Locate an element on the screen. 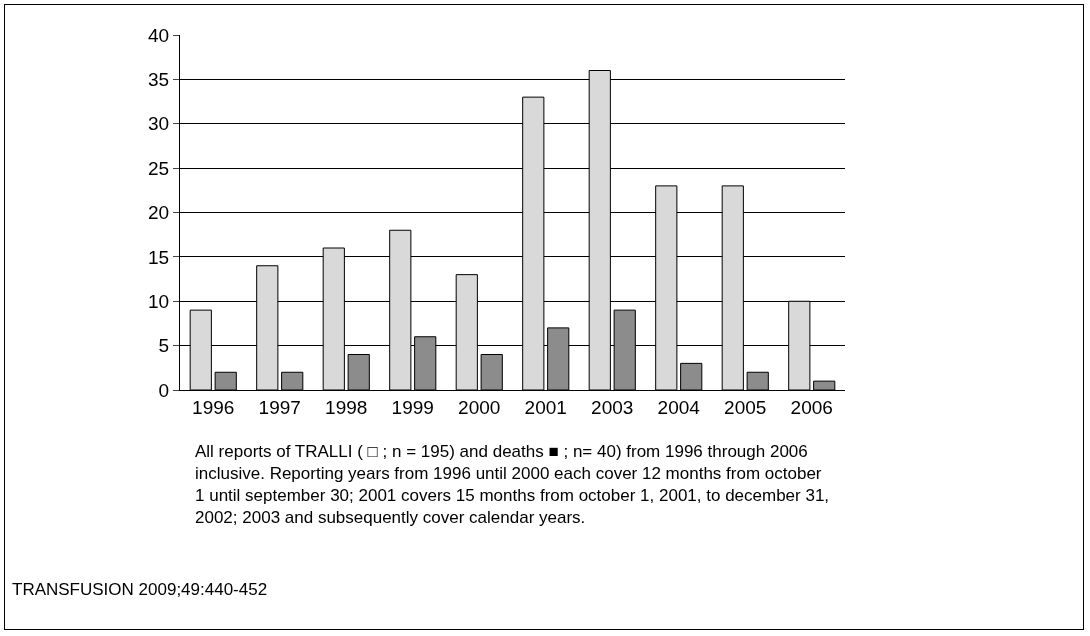  y-tick-label: 30 is located at coordinates (159, 124).